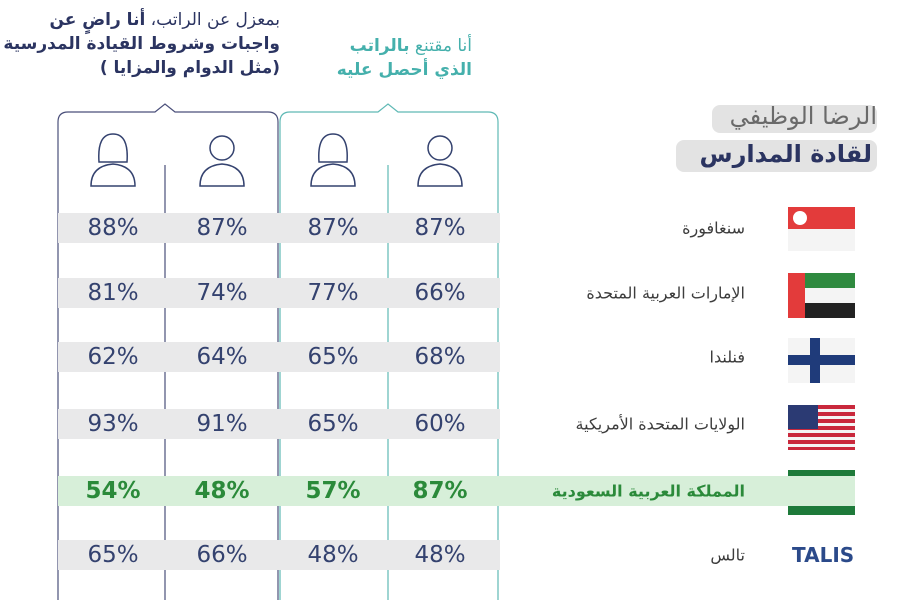 Image resolution: width=912 pixels, height=605 pixels. What do you see at coordinates (222, 424) in the screenshot?
I see `percentage: 91%` at bounding box center [222, 424].